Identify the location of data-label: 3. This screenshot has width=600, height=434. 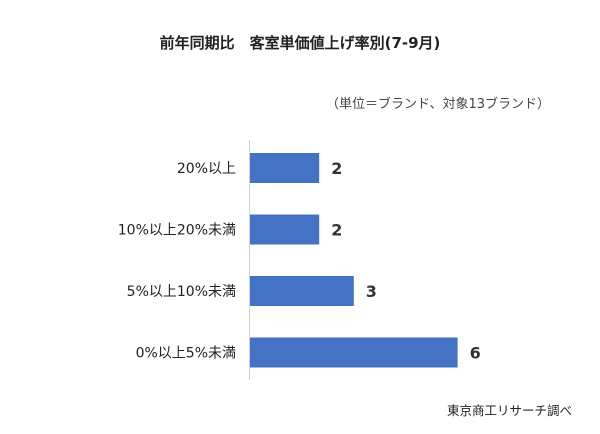
(371, 291).